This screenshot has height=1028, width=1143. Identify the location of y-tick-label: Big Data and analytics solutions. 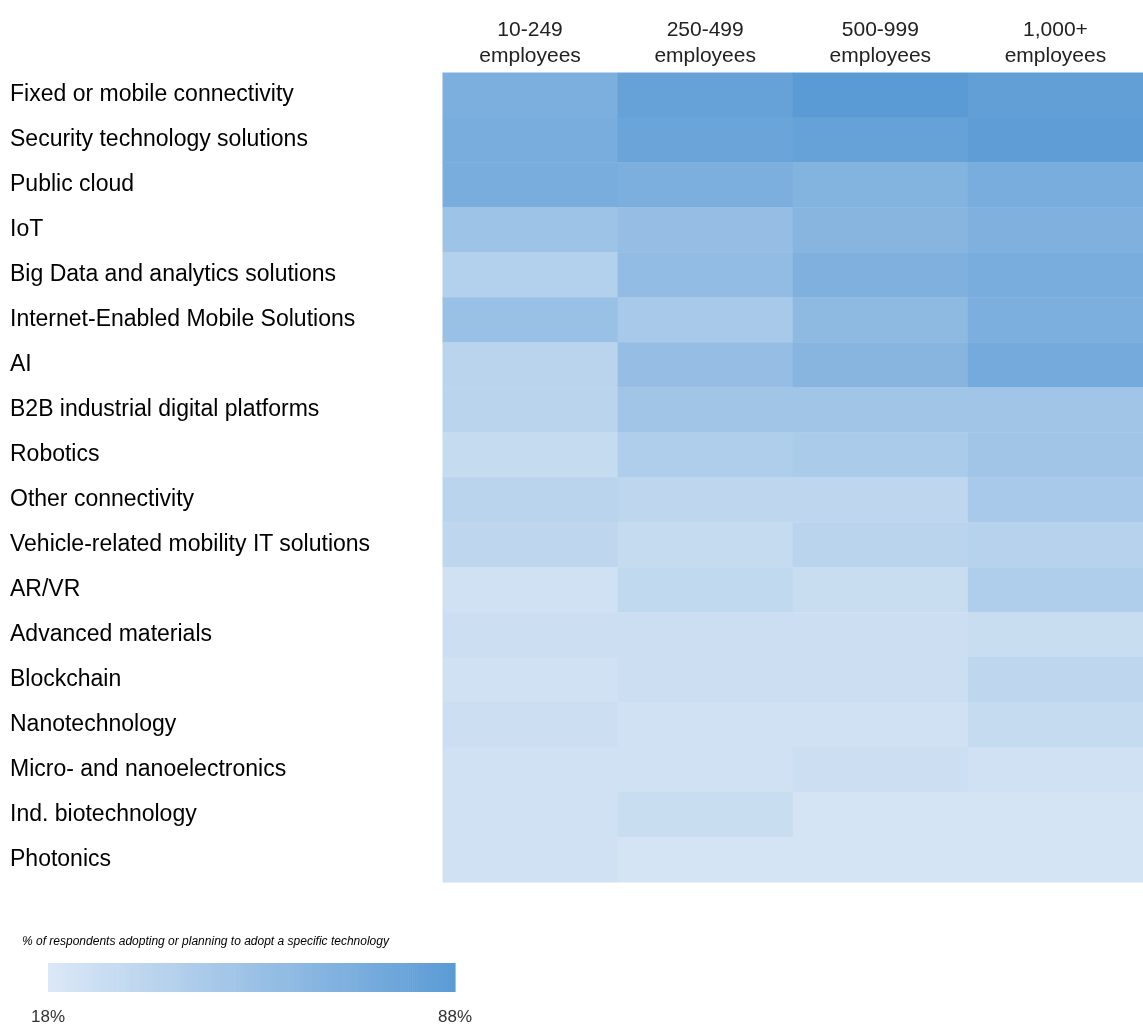
(173, 273).